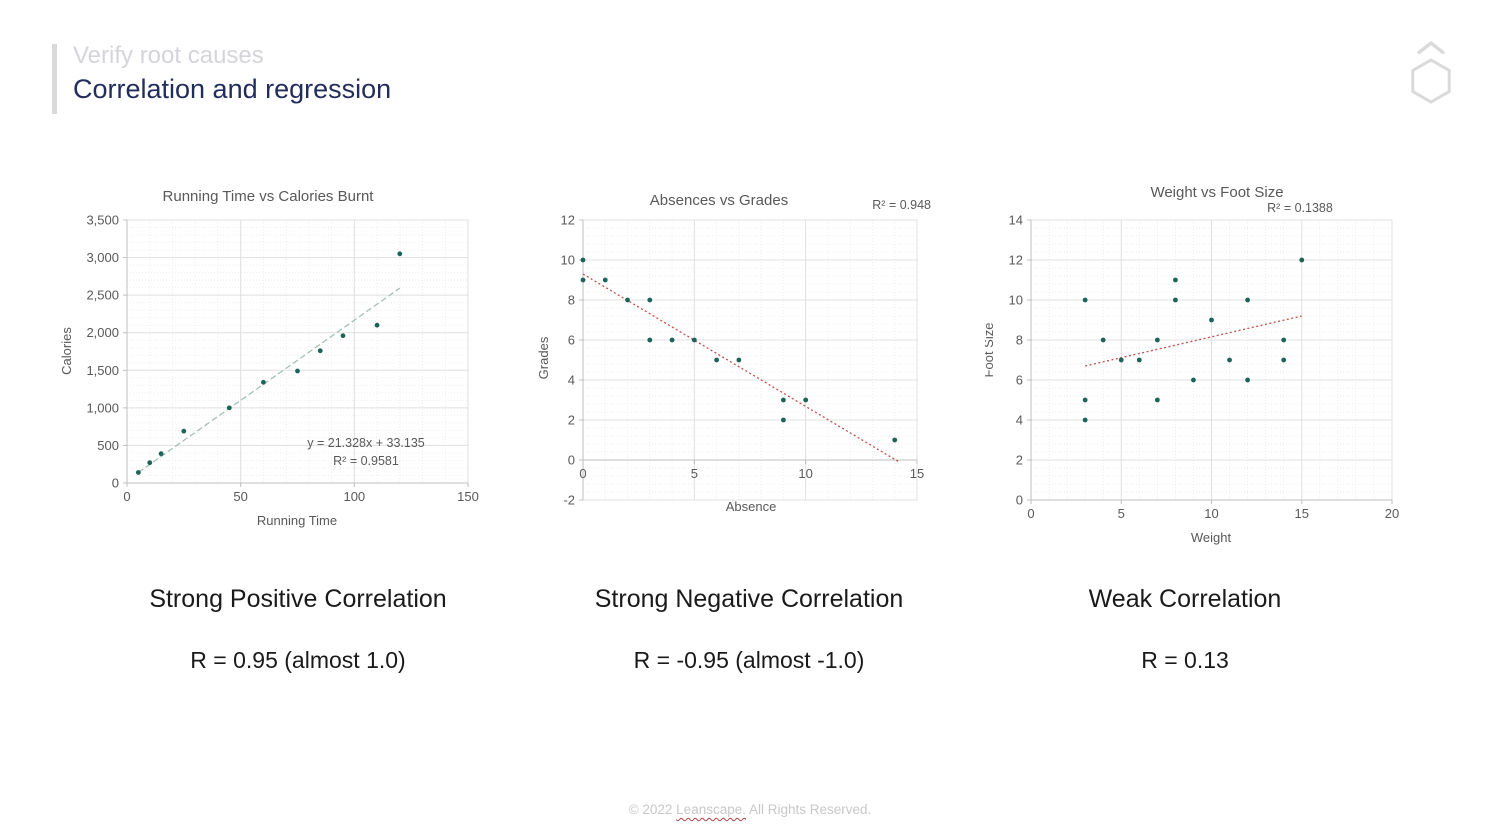 This screenshot has height=838, width=1500. What do you see at coordinates (808, 809) in the screenshot?
I see `footer-suffix: All Rights Reserved.` at bounding box center [808, 809].